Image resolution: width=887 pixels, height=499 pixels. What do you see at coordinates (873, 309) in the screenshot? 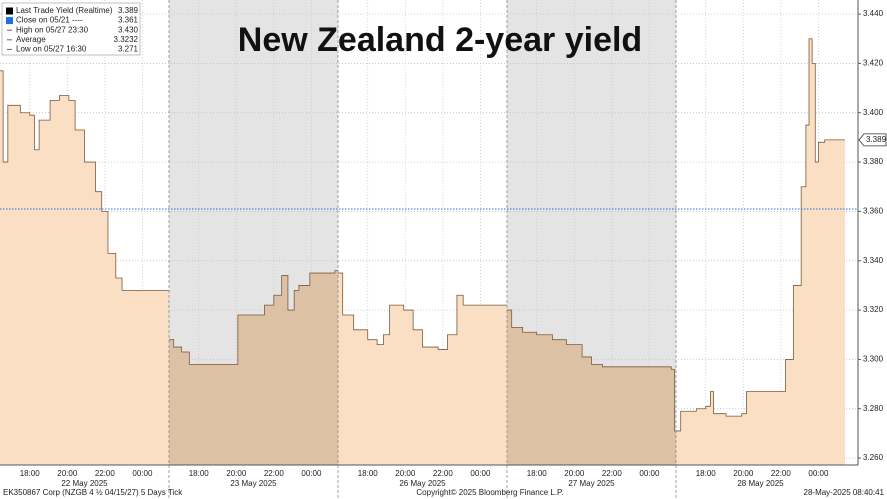
I see `y-tick-label: 3.320` at bounding box center [873, 309].